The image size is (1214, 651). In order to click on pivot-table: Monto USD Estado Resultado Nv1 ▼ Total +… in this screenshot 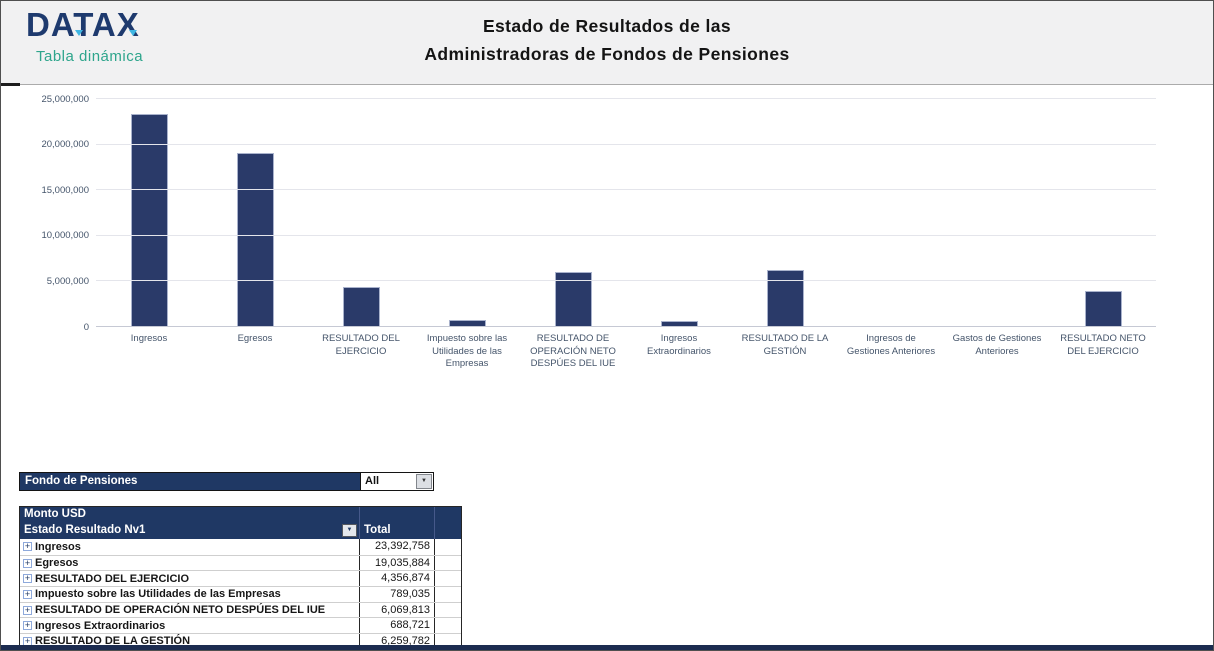, I will do `click(240, 578)`.